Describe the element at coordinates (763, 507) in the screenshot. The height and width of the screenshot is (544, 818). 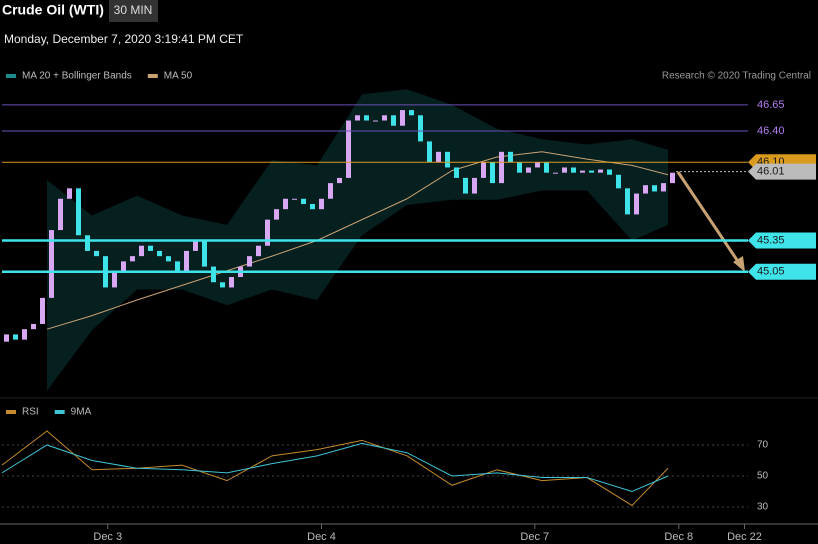
I see `y-tick-label: 30` at that location.